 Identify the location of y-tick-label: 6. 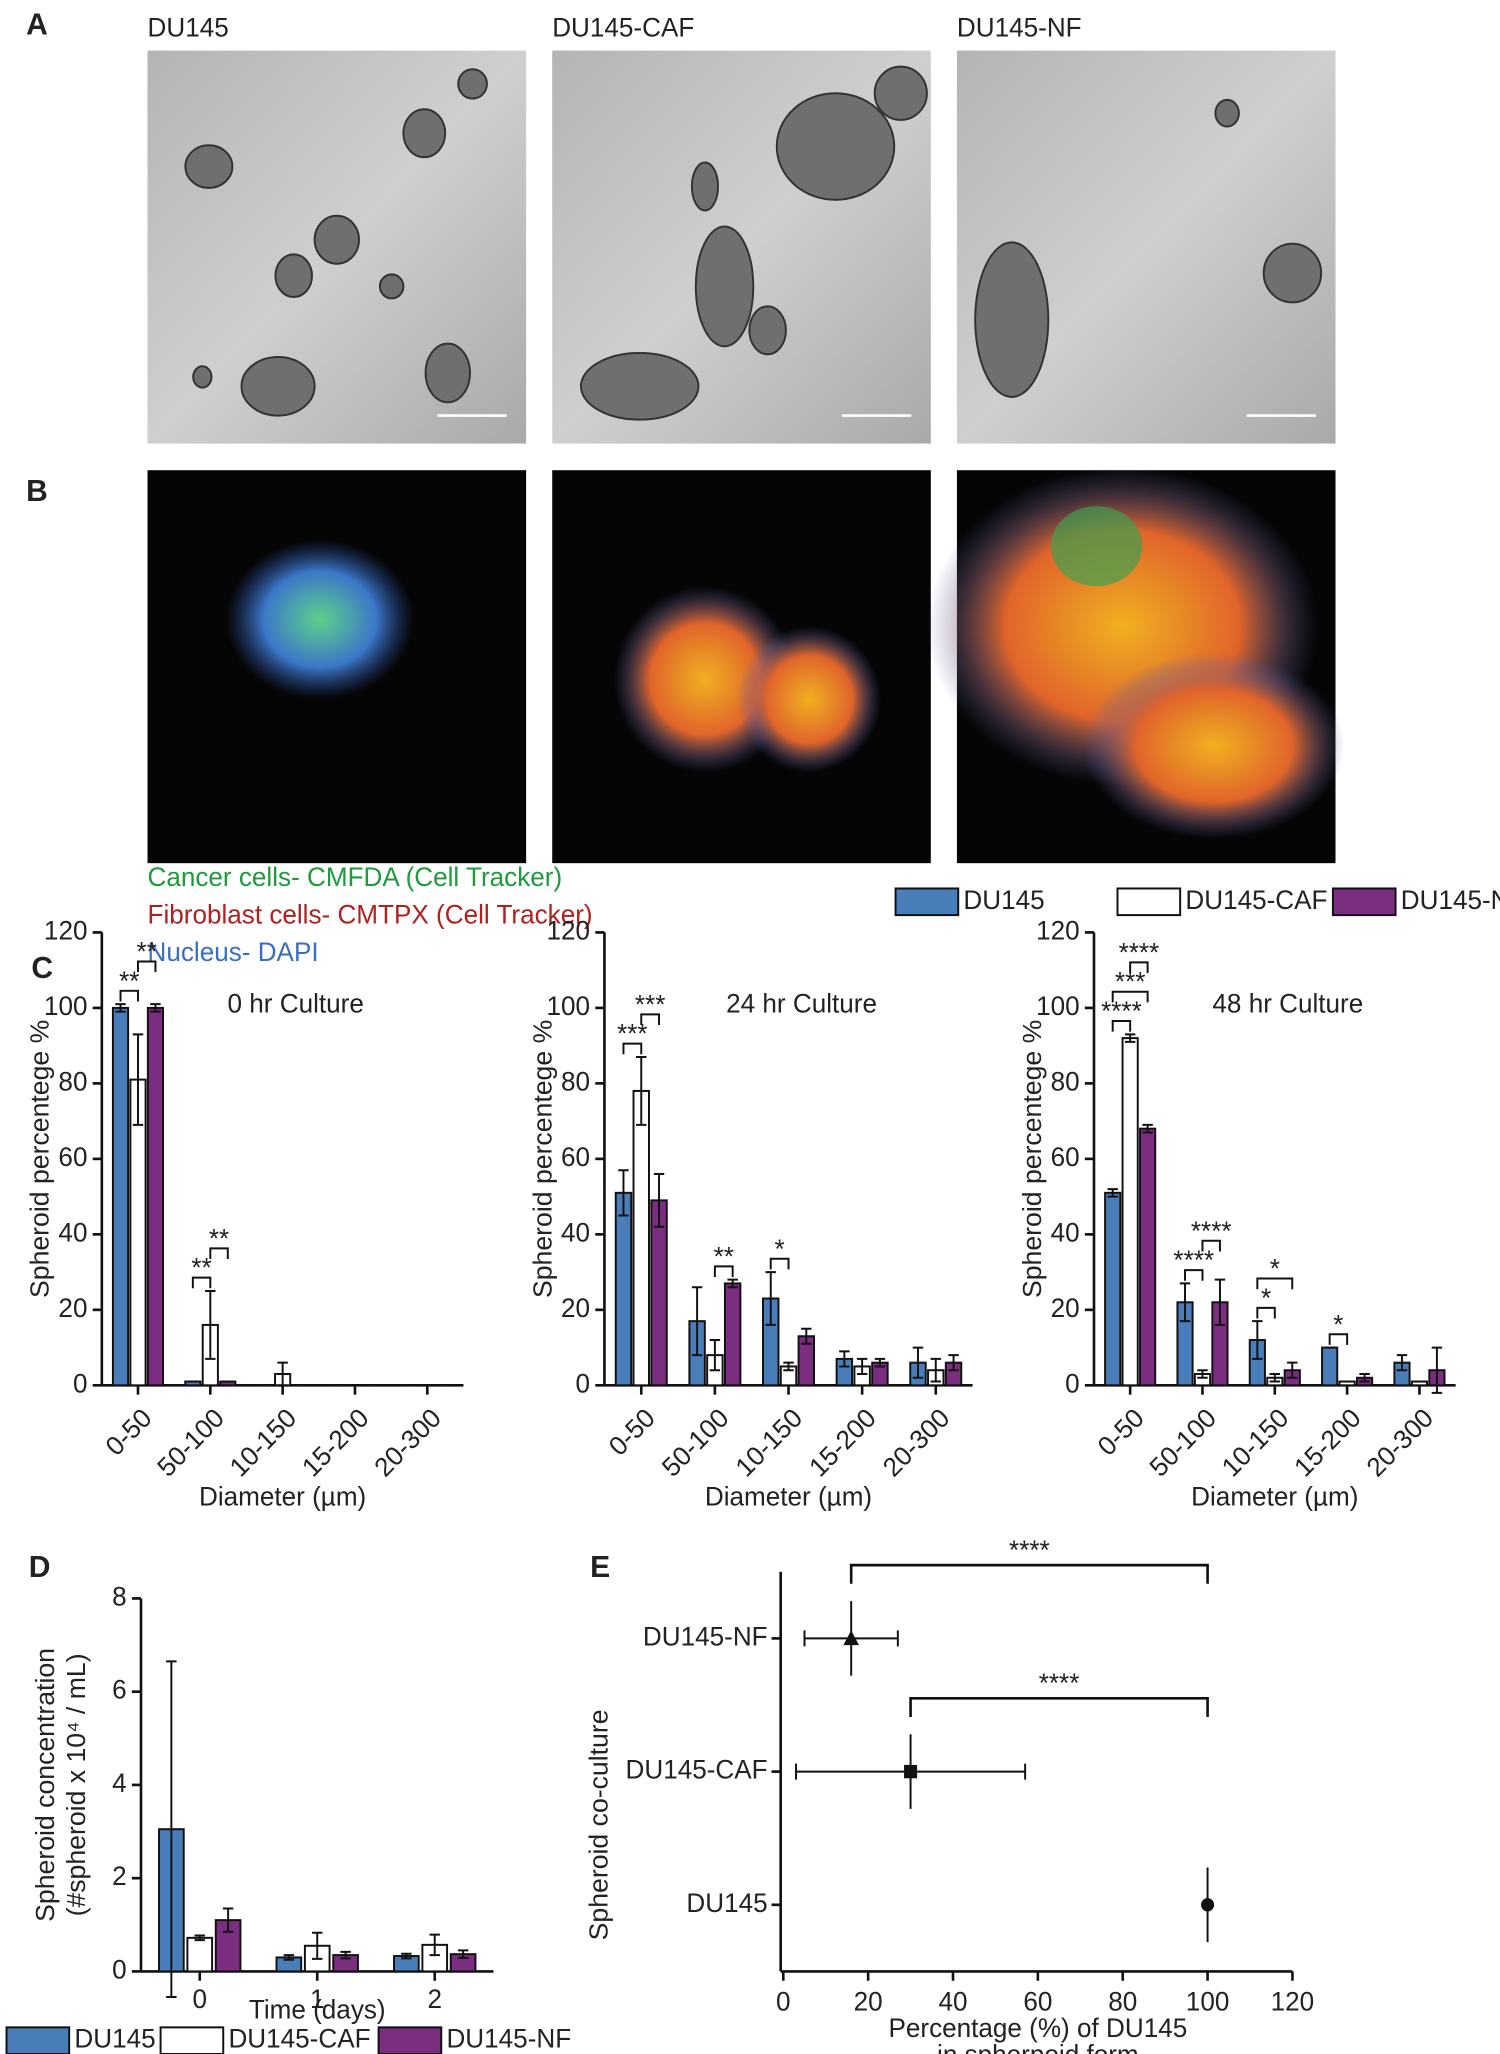
(119, 1689).